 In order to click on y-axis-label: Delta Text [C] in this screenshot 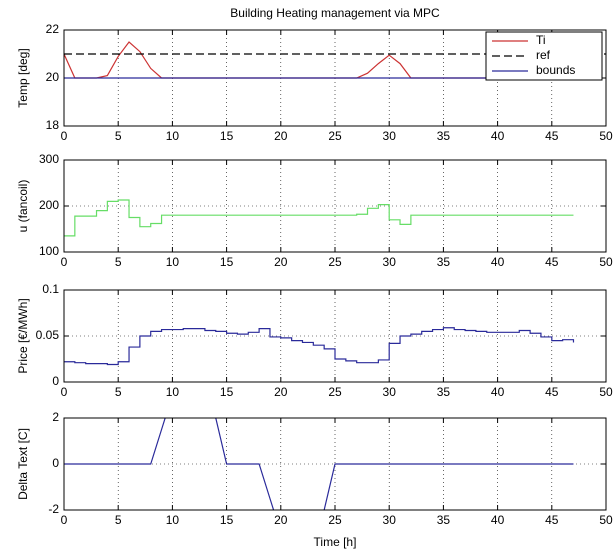, I will do `click(23, 464)`.